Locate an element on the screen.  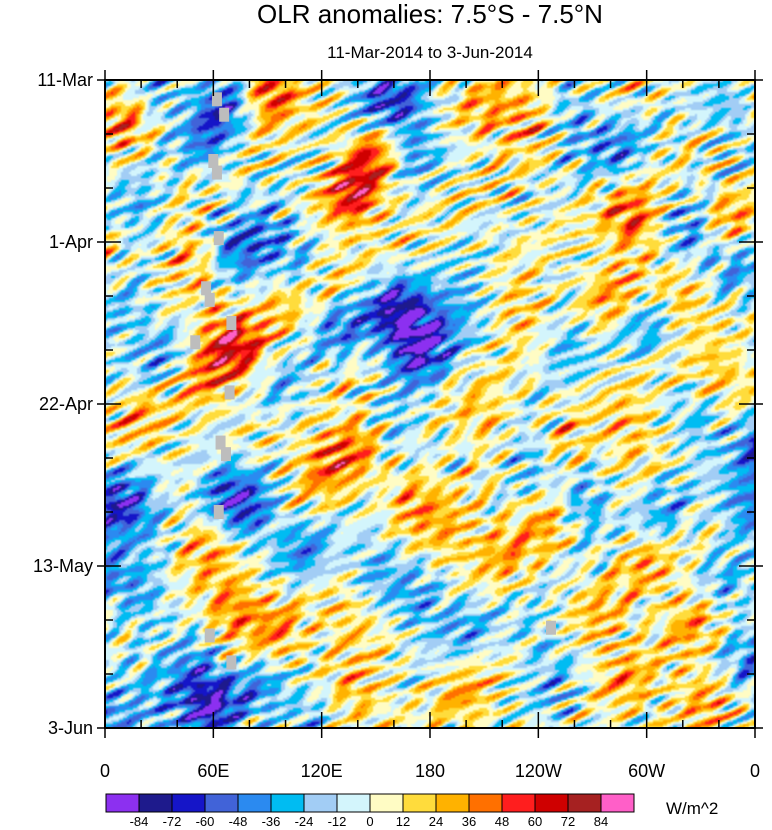
x-tick-label: 180 is located at coordinates (430, 771).